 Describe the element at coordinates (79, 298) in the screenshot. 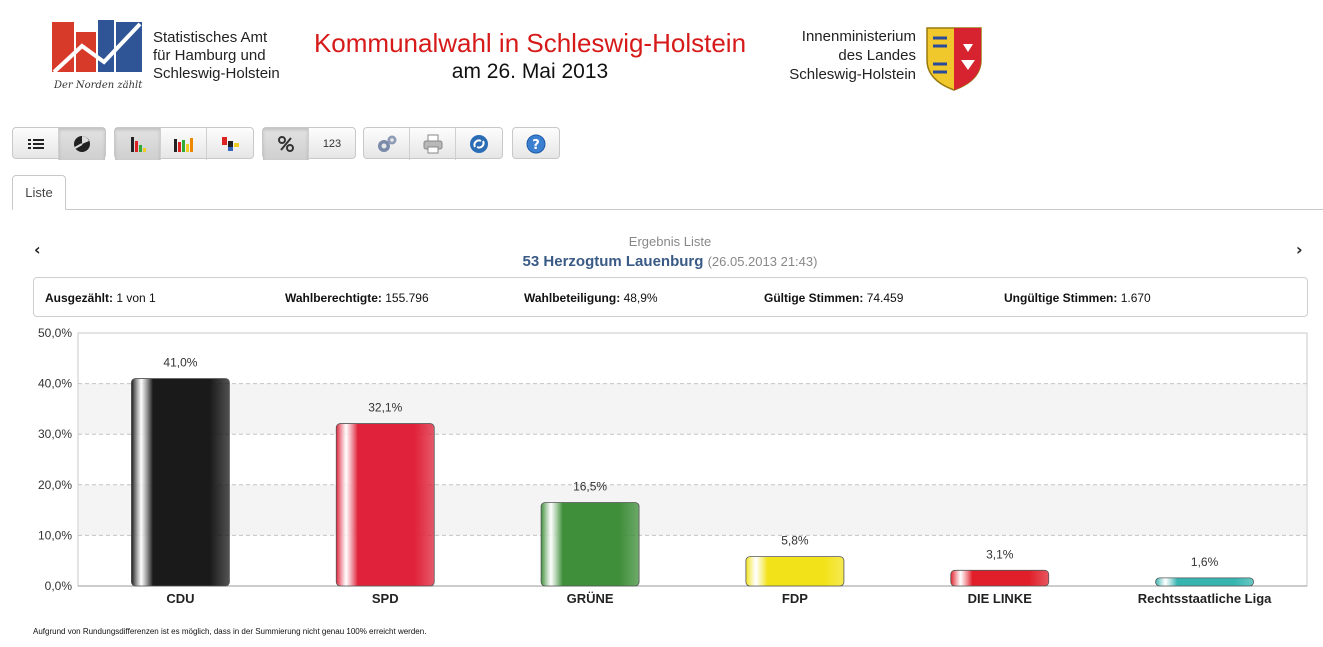

I see `stat-label: Ausgezählt:` at that location.